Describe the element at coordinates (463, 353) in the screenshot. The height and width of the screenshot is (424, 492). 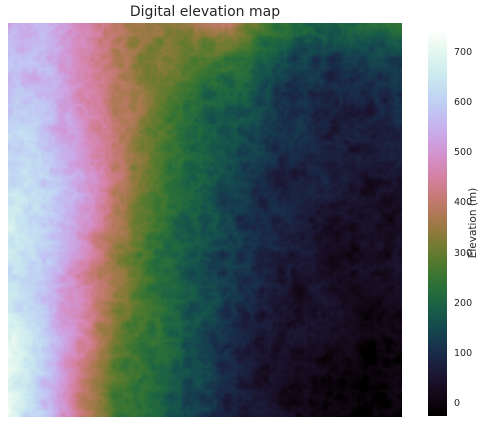
I see `colorbar-tick-label: 100` at that location.